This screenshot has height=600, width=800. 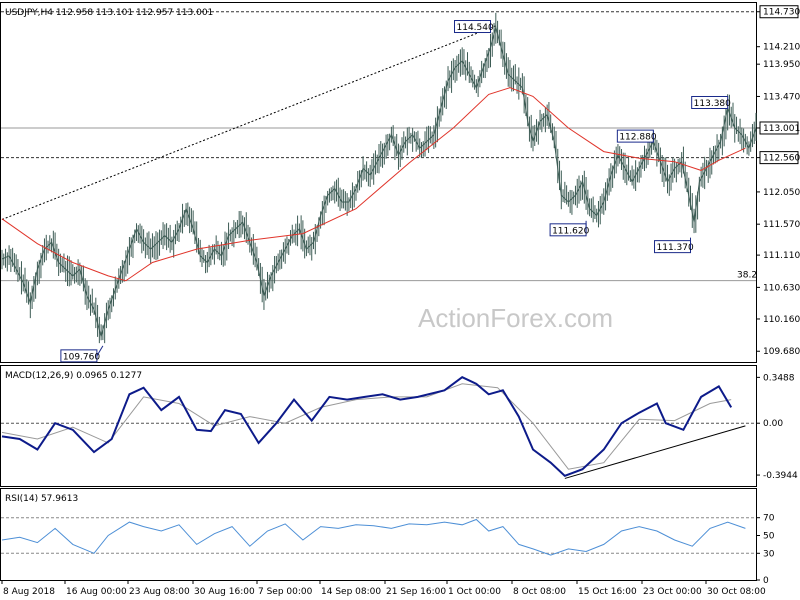 I want to click on x-tick-label: 23 Oct 00:00, so click(x=672, y=592).